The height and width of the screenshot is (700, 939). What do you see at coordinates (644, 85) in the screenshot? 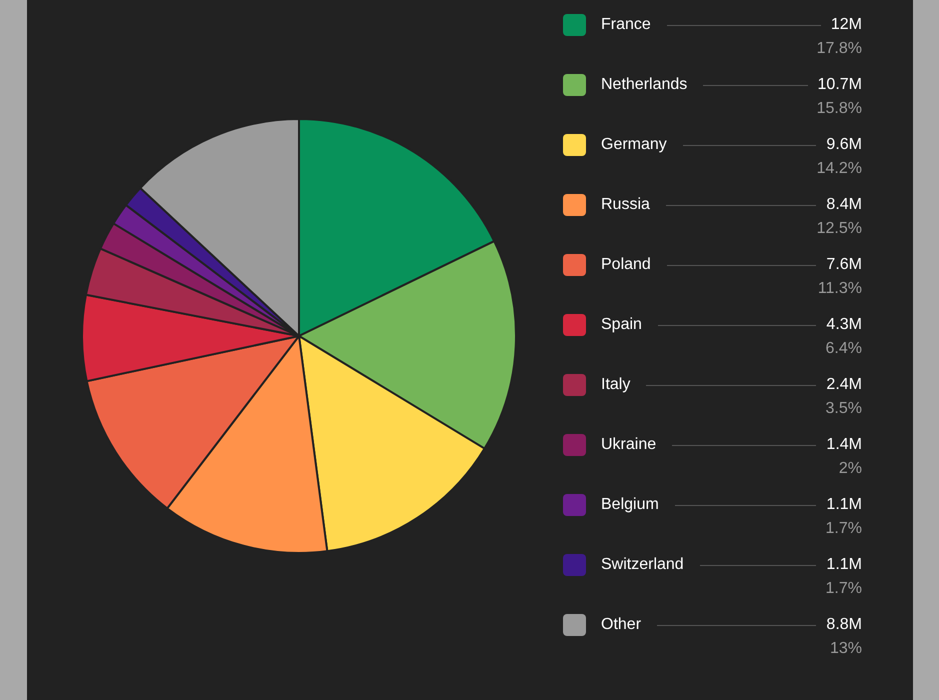
I see `legend-label: Netherlands` at bounding box center [644, 85].